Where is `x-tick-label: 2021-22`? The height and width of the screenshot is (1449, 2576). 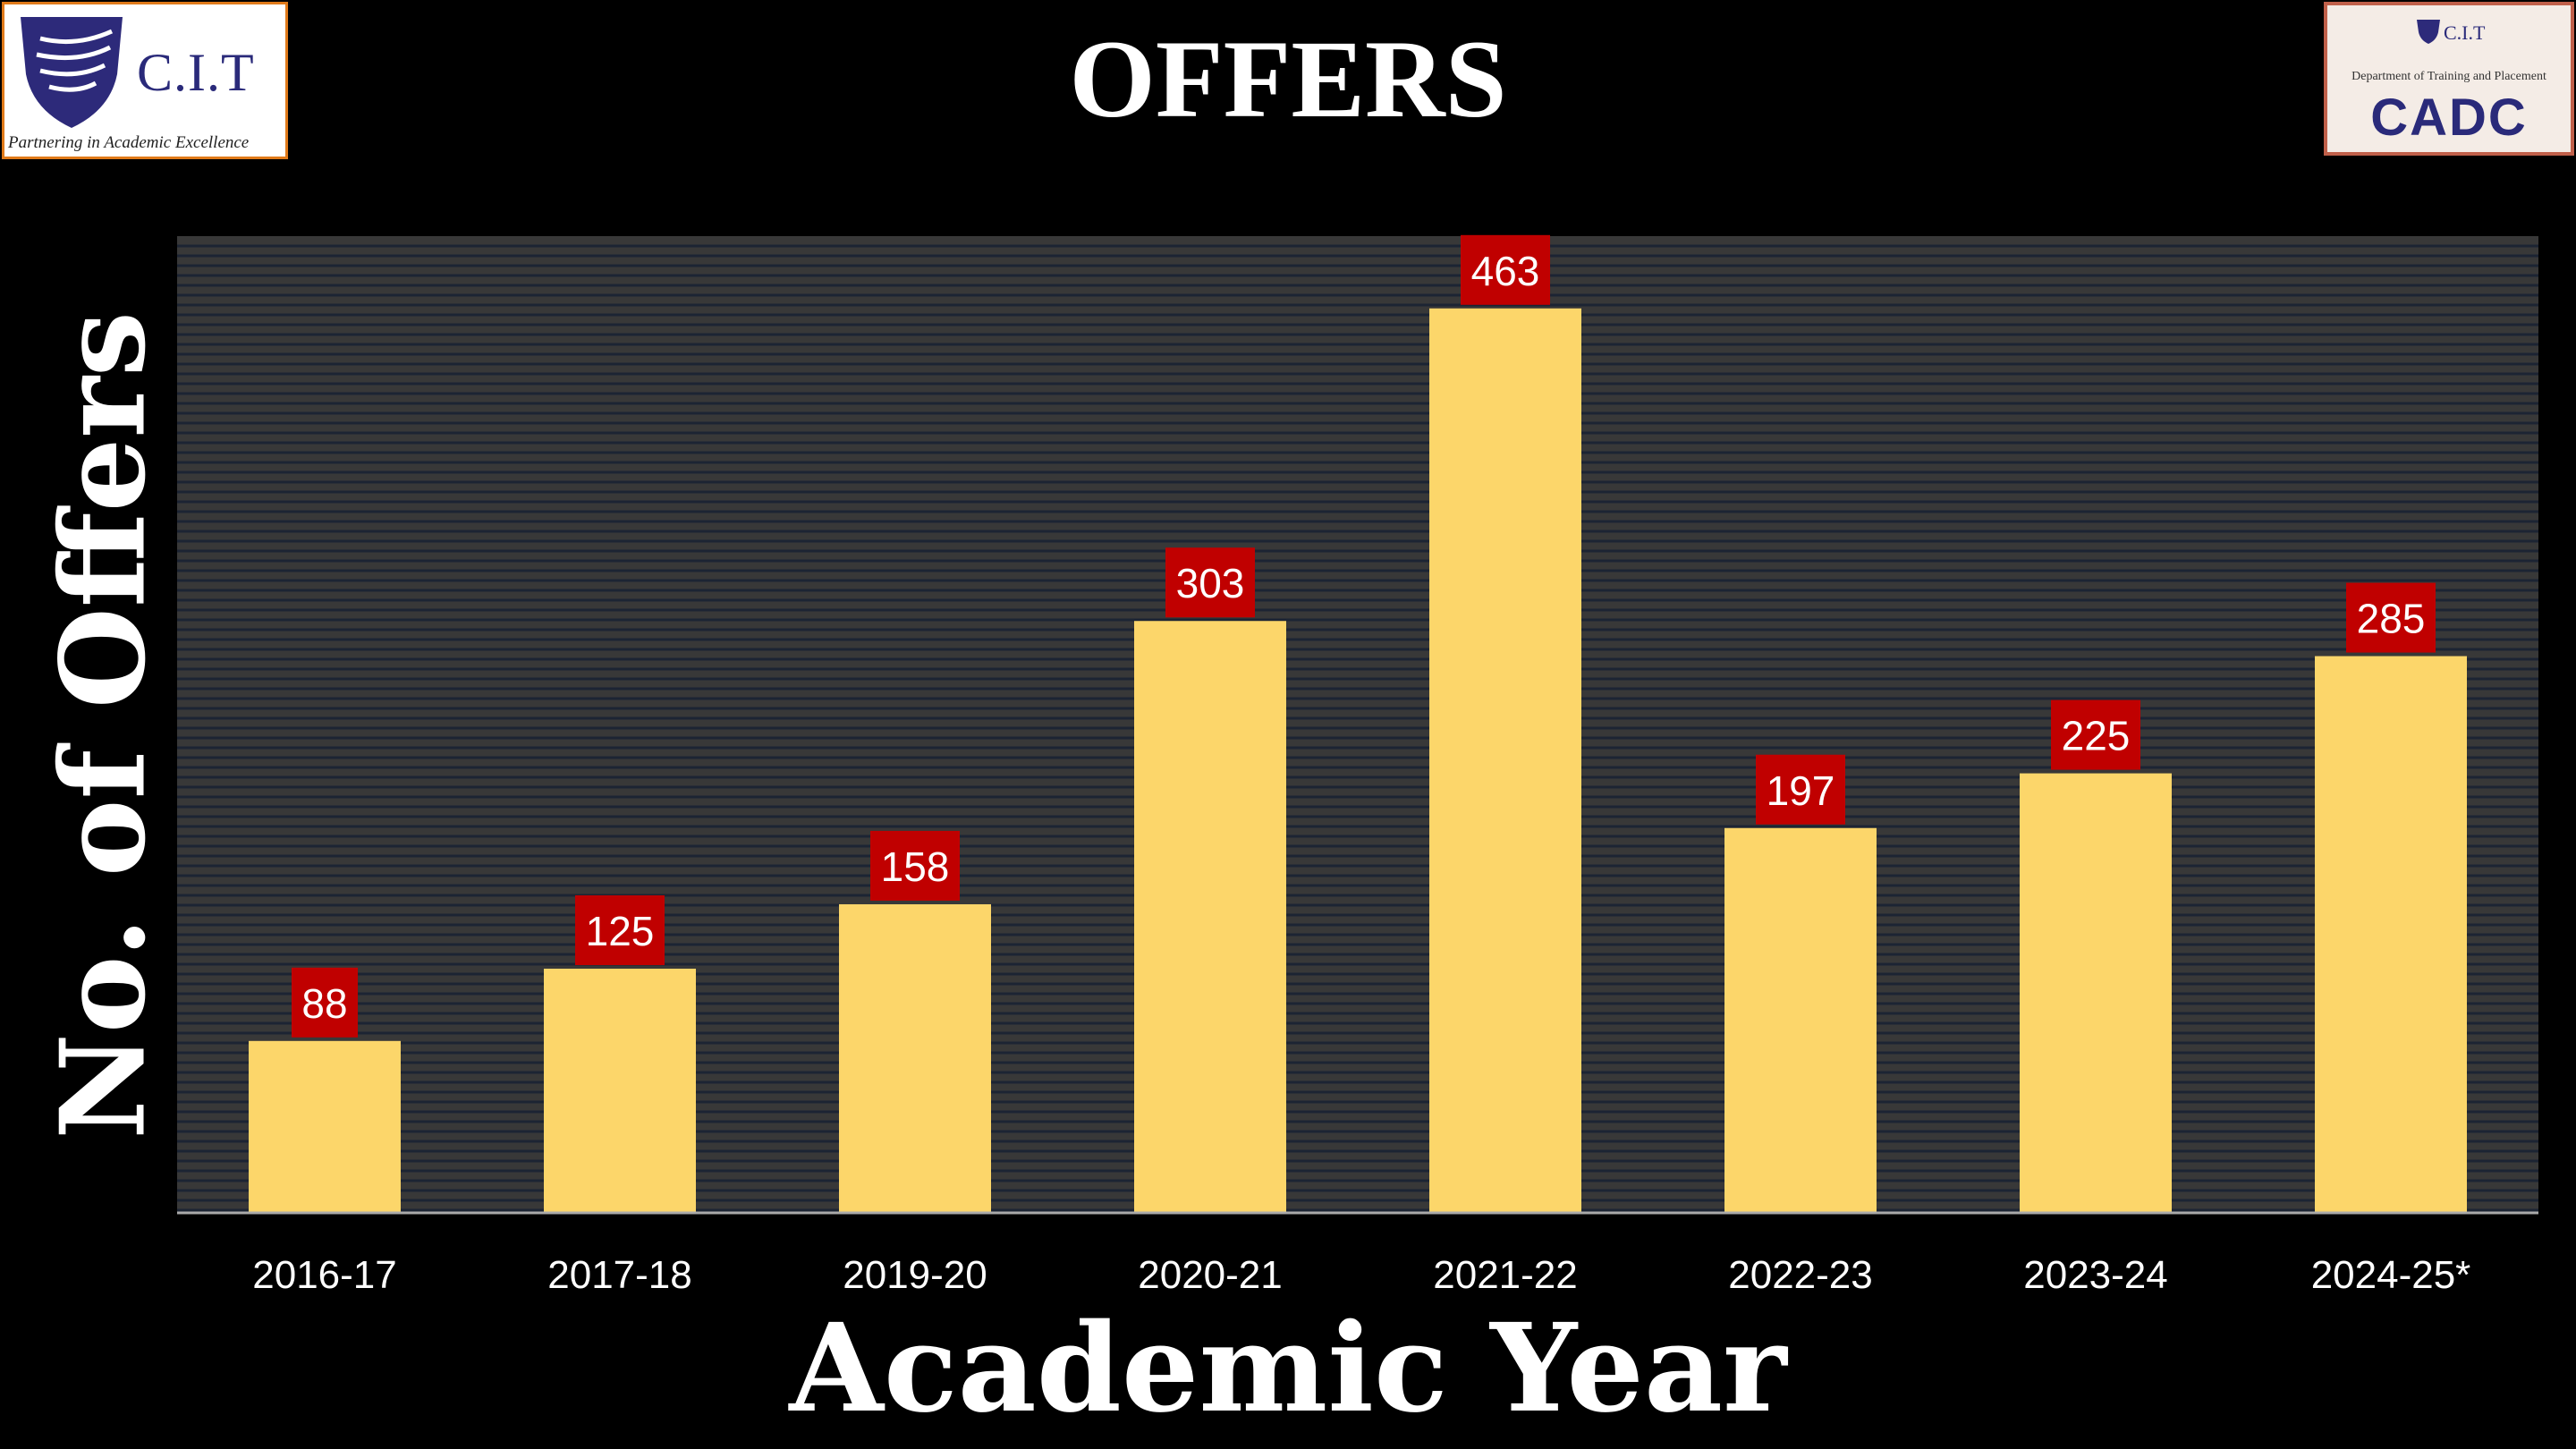
x-tick-label: 2021-22 is located at coordinates (1505, 1275).